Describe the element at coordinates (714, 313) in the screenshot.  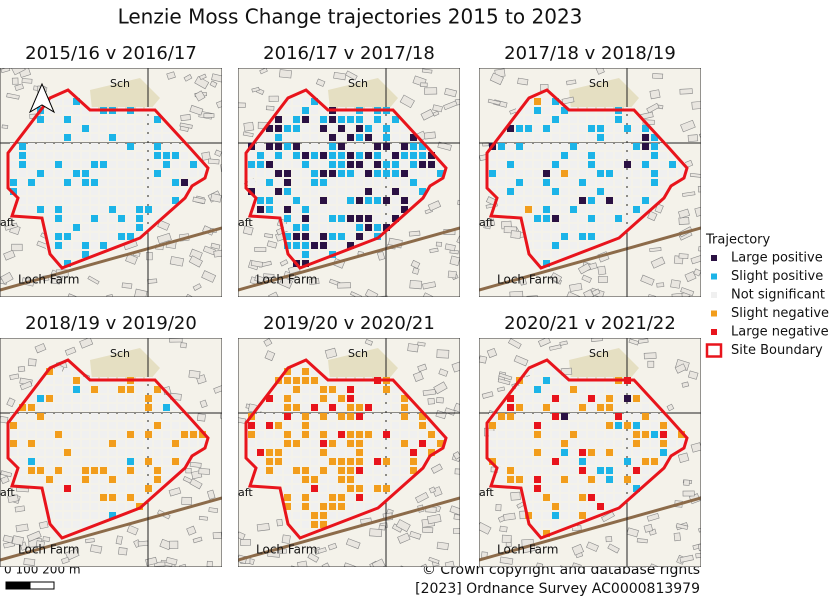
I see `legend-swatch` at that location.